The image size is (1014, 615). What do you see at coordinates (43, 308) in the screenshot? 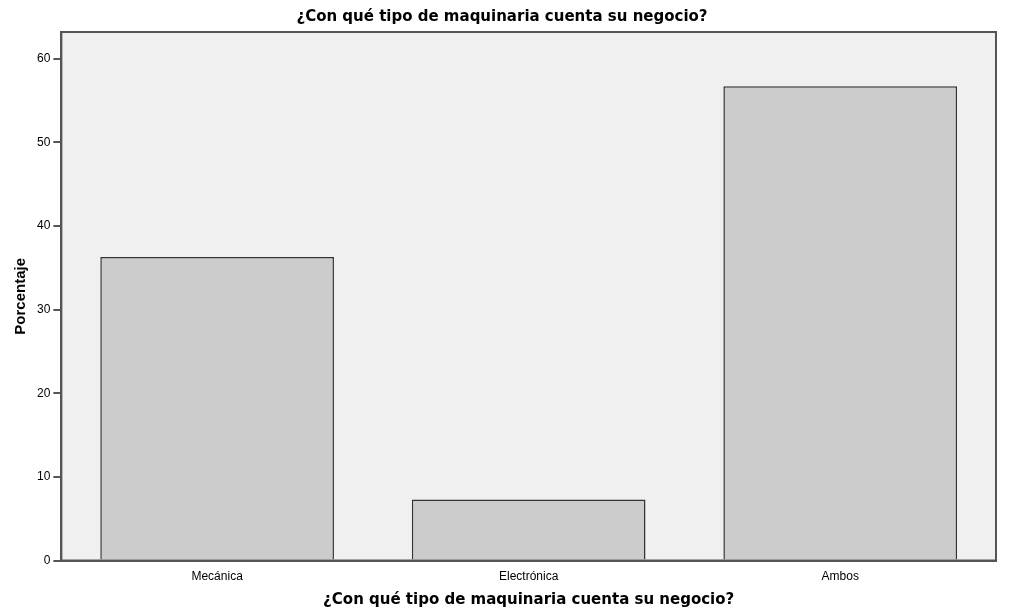
I see `y-tick-label: 30` at bounding box center [43, 308].